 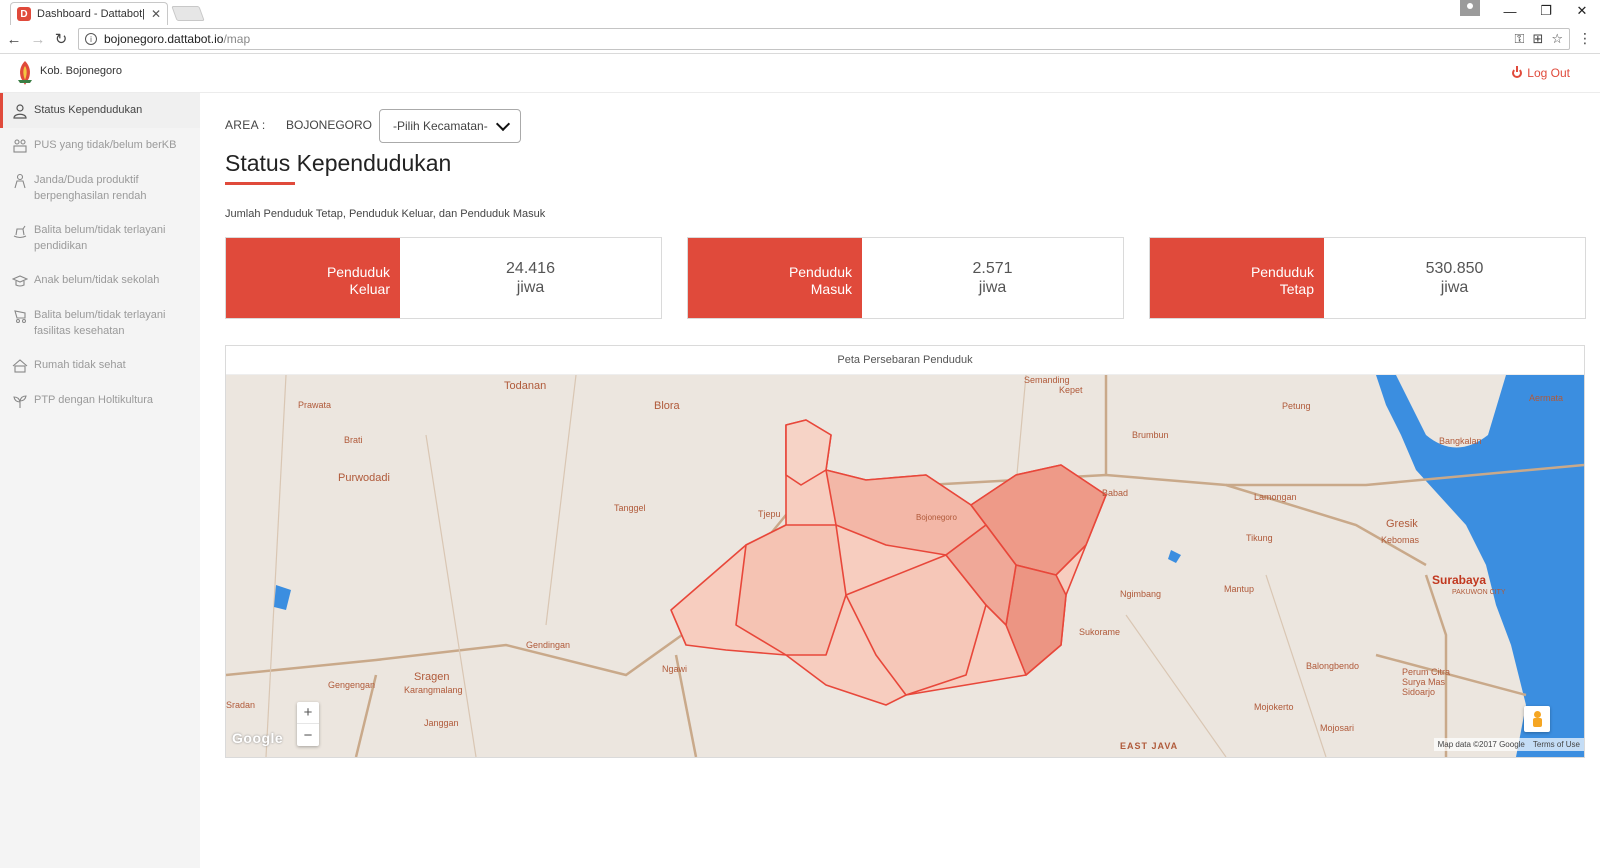 What do you see at coordinates (1454, 278) in the screenshot?
I see `stat-value: 530.850 jiwa` at bounding box center [1454, 278].